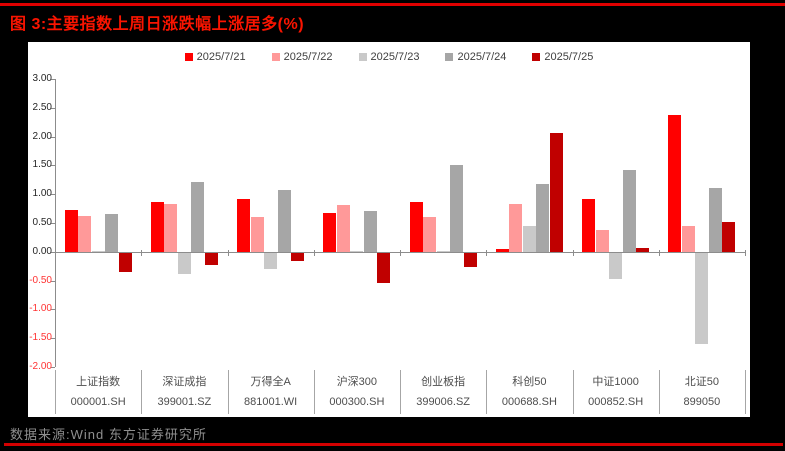 This screenshot has height=451, width=785. What do you see at coordinates (71, 231) in the screenshot?
I see `bar-2025/7/21-000001.SH` at bounding box center [71, 231].